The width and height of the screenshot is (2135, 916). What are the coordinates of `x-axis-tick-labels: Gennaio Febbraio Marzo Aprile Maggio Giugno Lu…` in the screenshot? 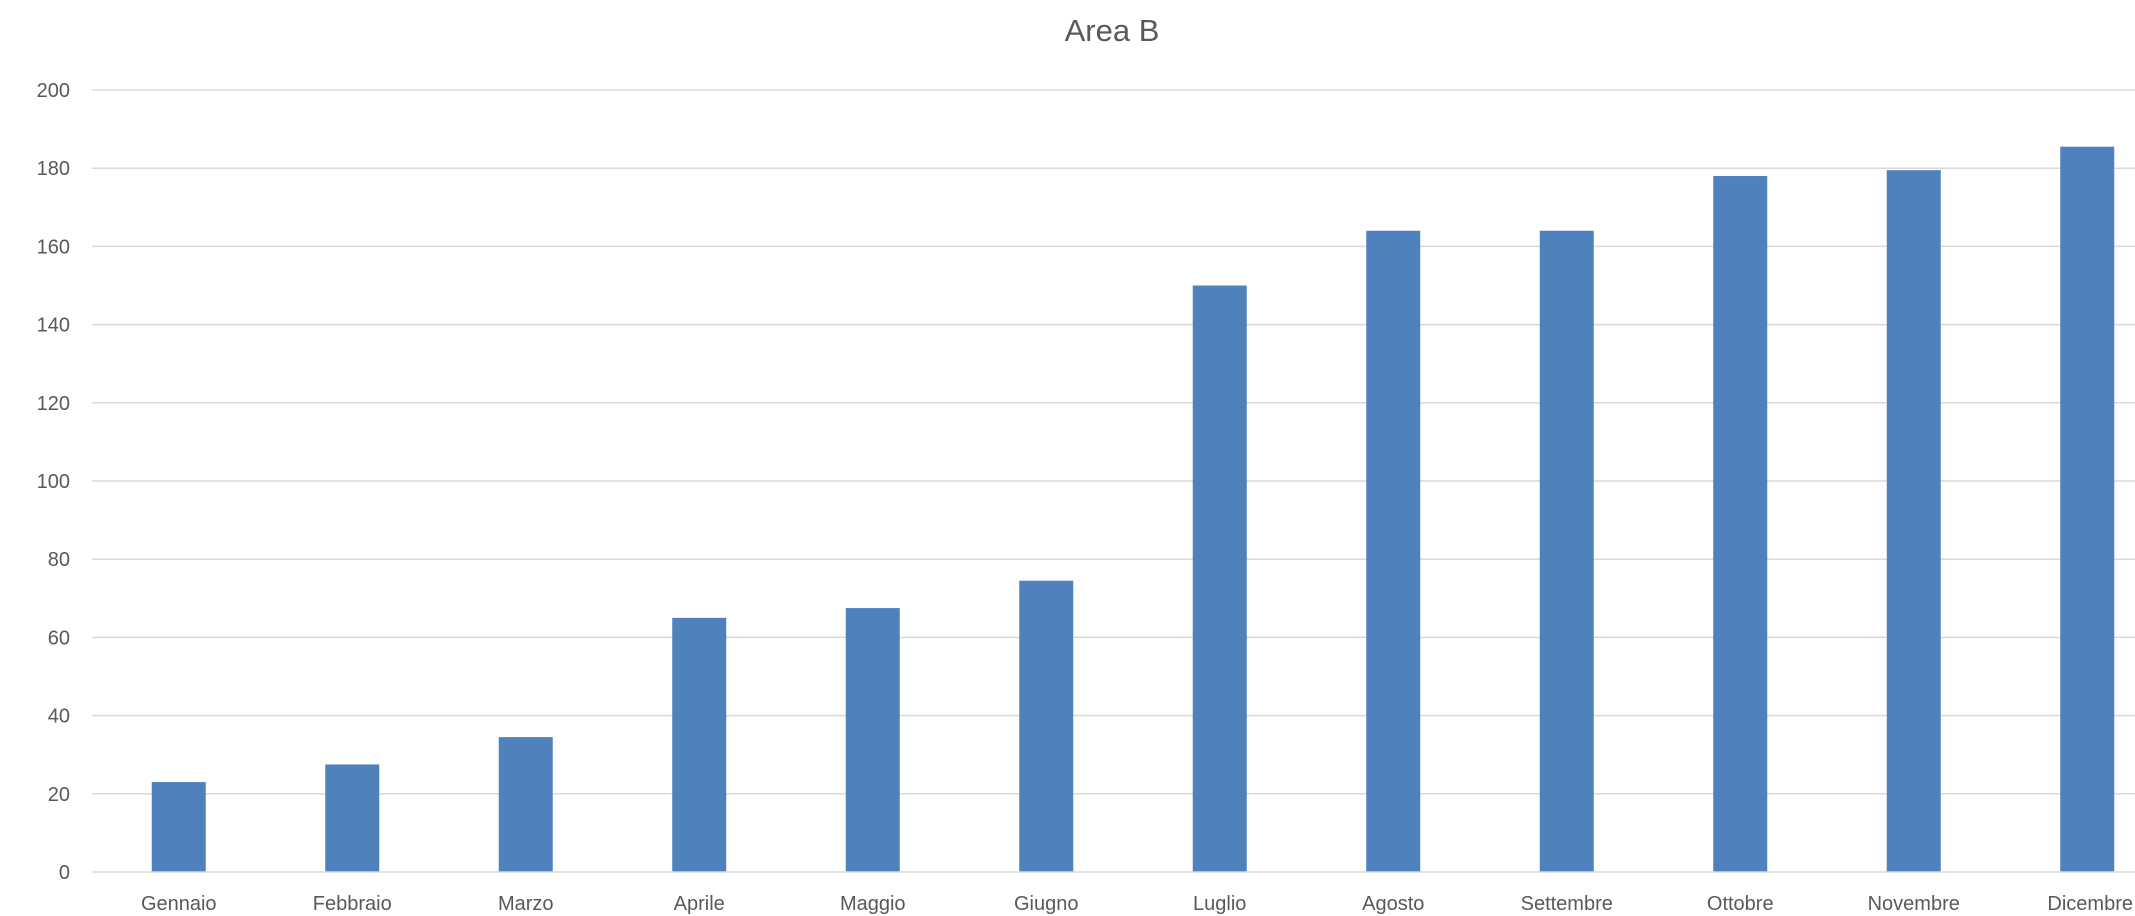 It's located at (1137, 904).